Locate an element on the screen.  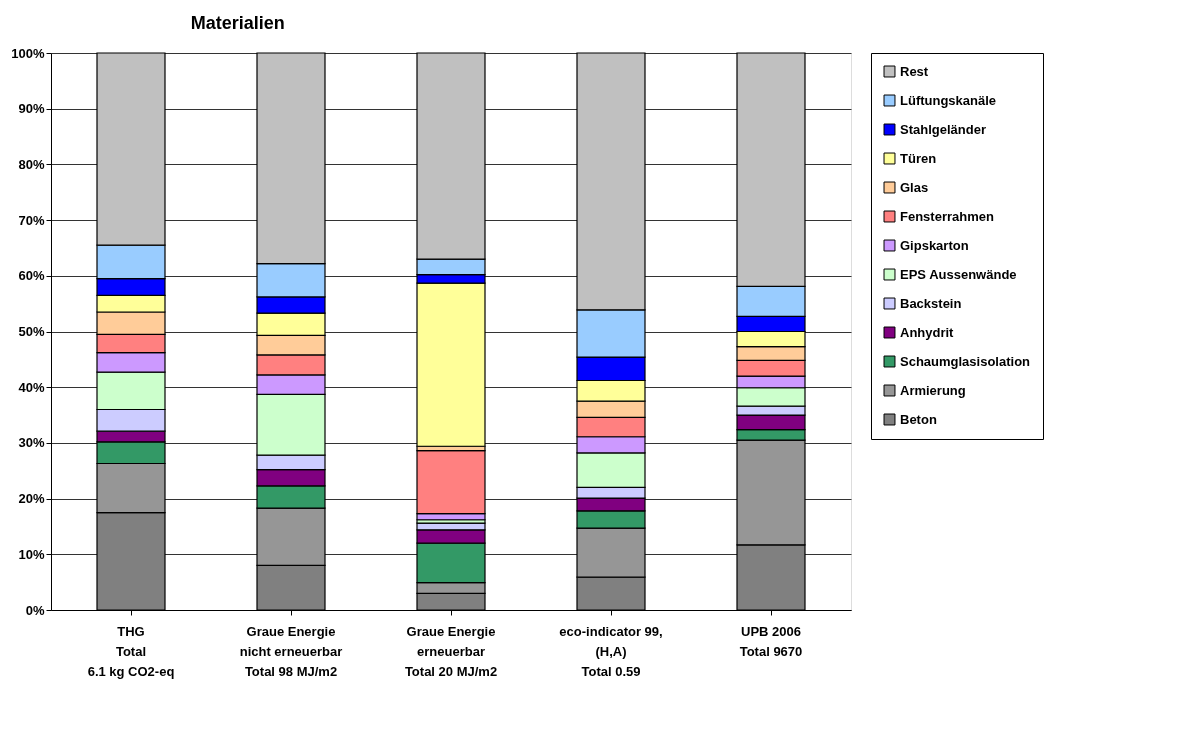
x-tick-label: UPB 2006 Total 9670 is located at coordinates (771, 641).